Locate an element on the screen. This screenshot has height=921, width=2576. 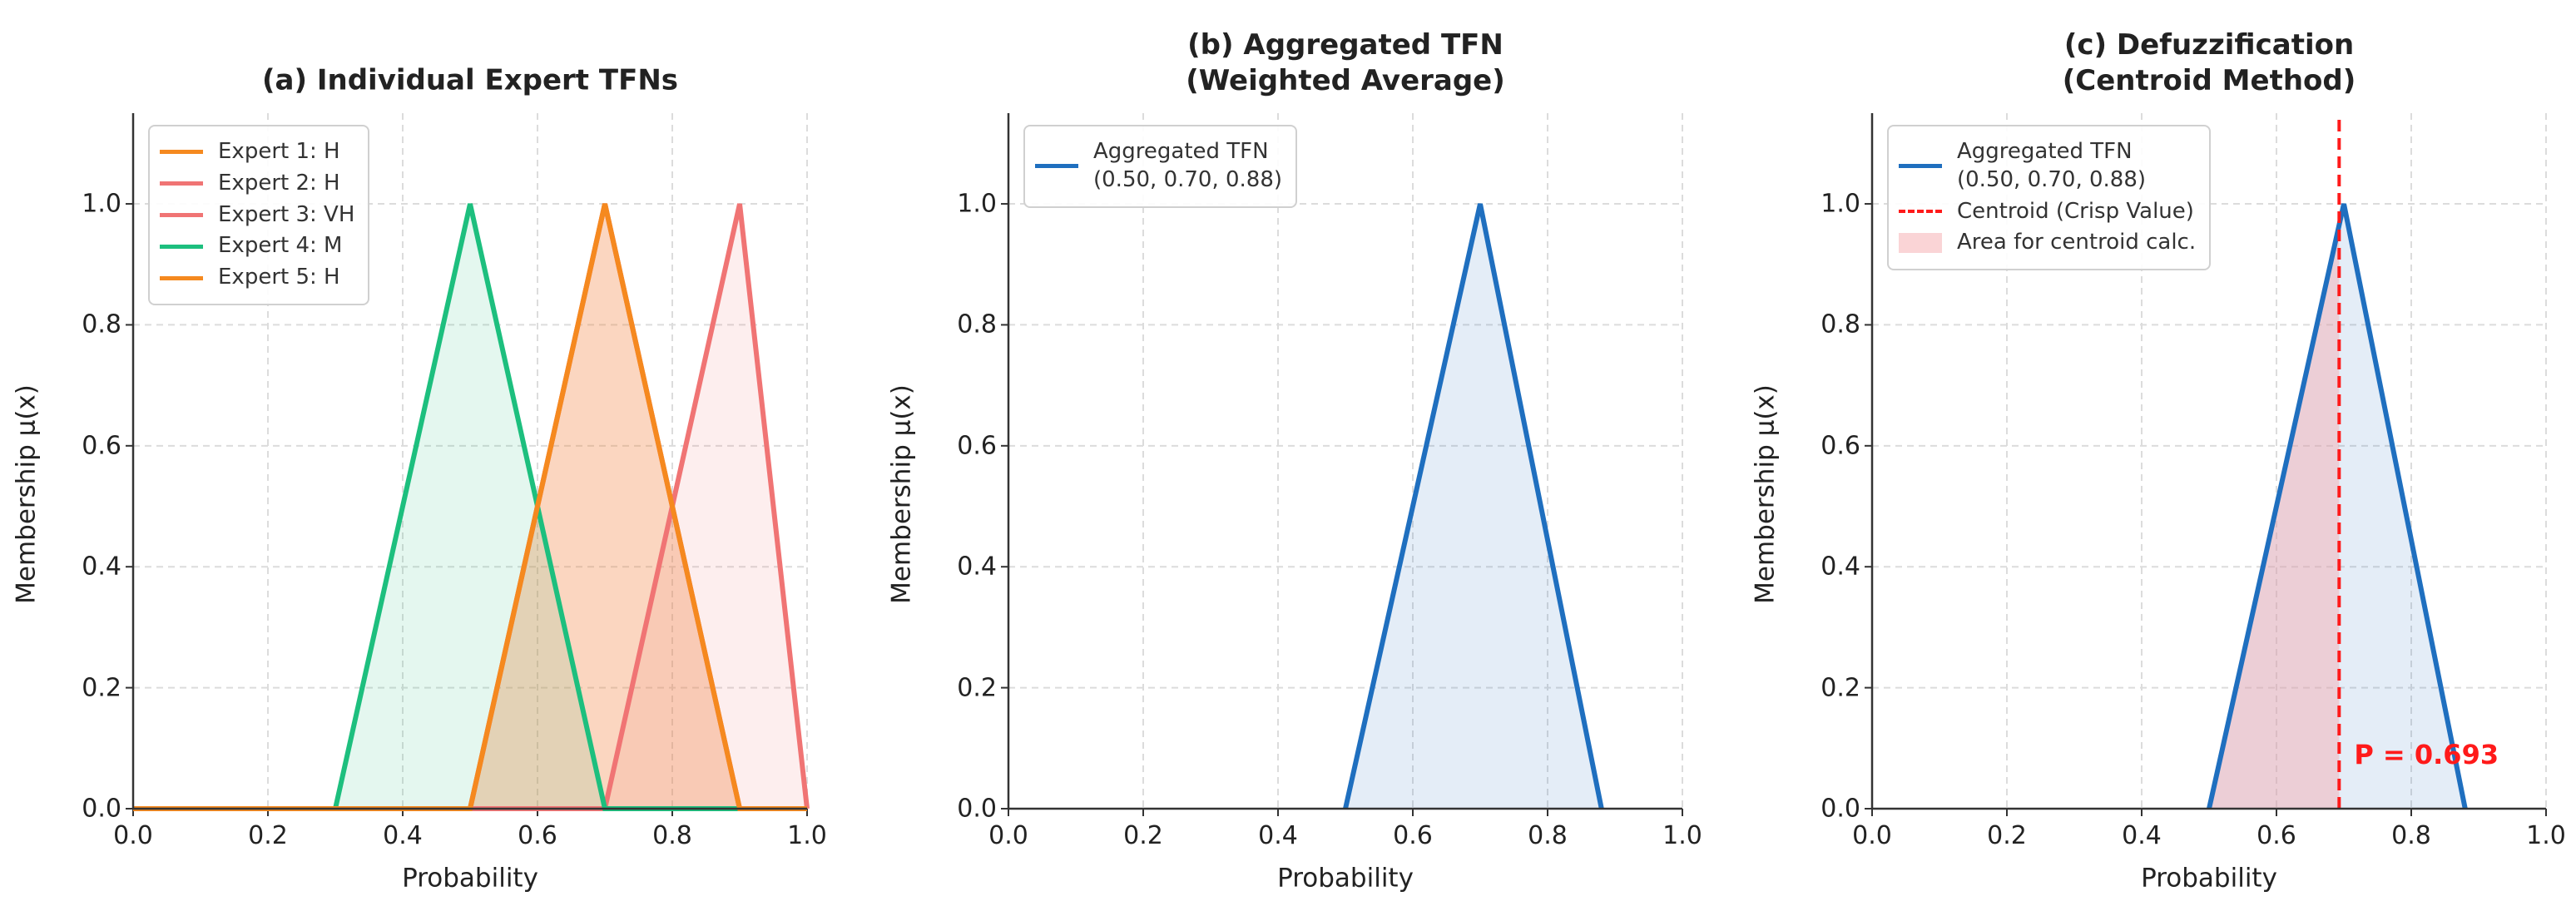
legend-label: Expert 4: M is located at coordinates (281, 246).